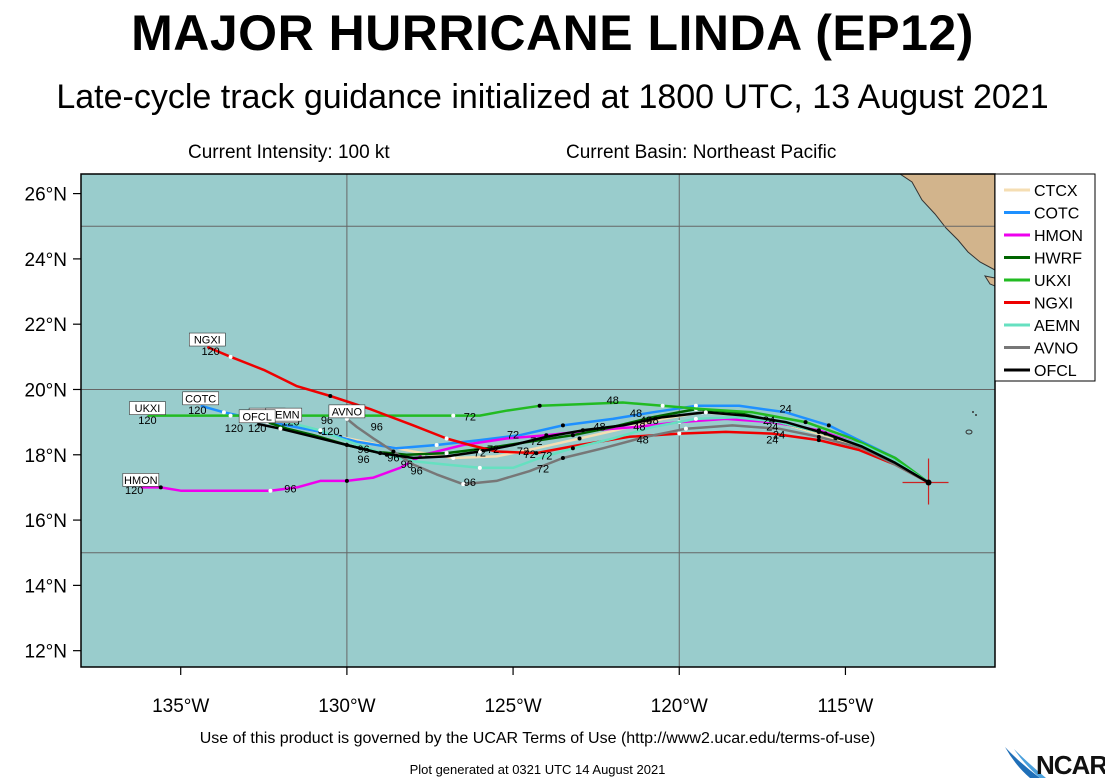  I want to click on svg-text: OFCL, so click(256, 417).